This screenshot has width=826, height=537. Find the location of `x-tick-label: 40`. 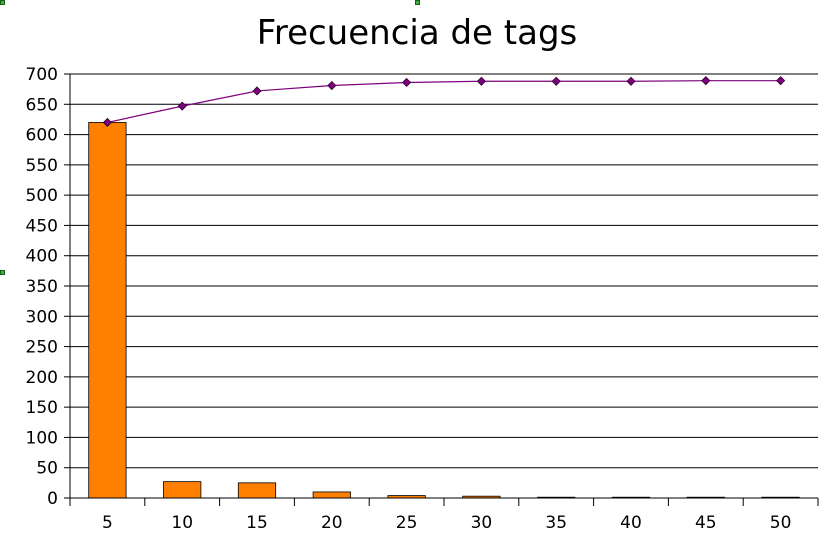

x-tick-label: 40 is located at coordinates (631, 523).